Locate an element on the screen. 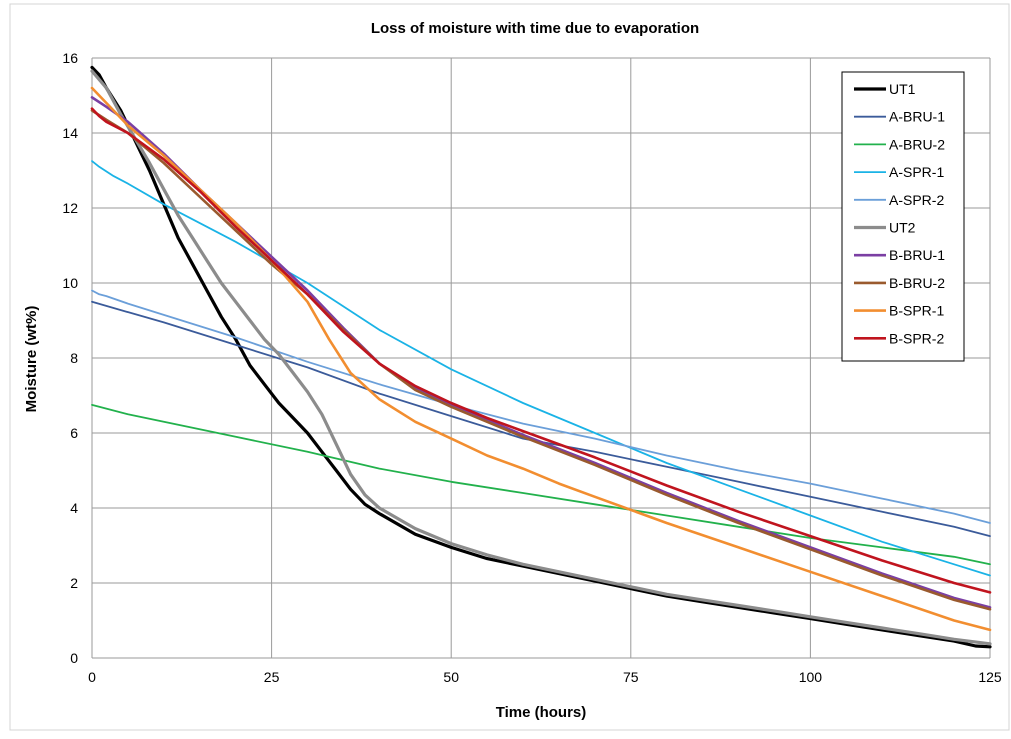 The image size is (1011, 739). legend-box is located at coordinates (903, 216).